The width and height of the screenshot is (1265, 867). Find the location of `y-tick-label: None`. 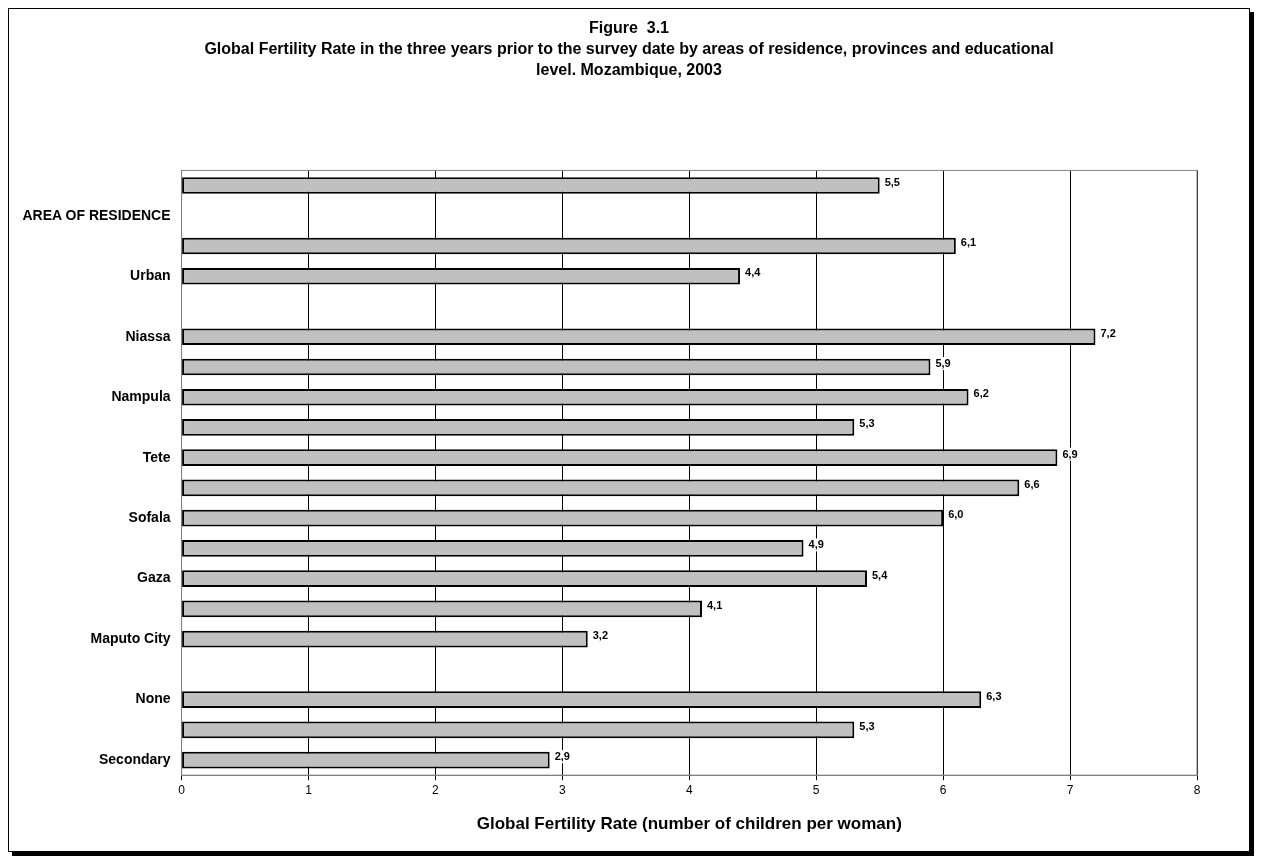

y-tick-label: None is located at coordinates (153, 698).